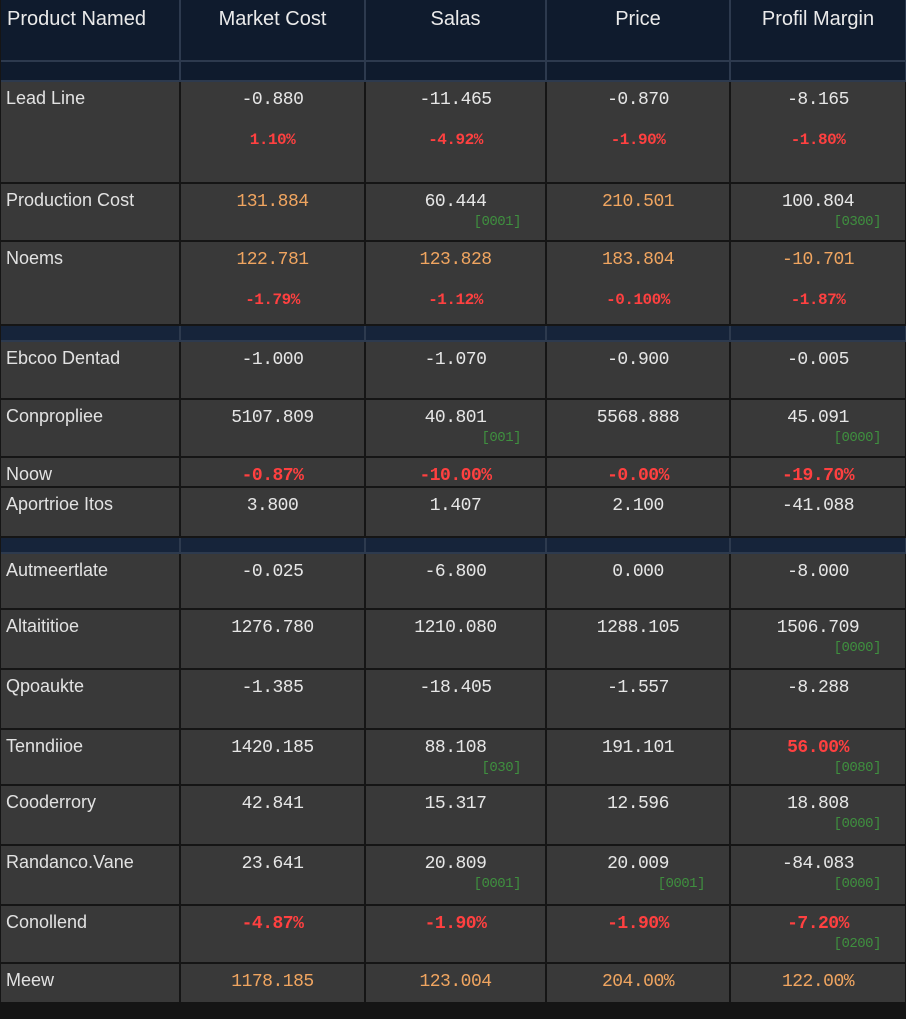  Describe the element at coordinates (818, 140) in the screenshot. I see `cell-change-percent: -1.80%` at that location.